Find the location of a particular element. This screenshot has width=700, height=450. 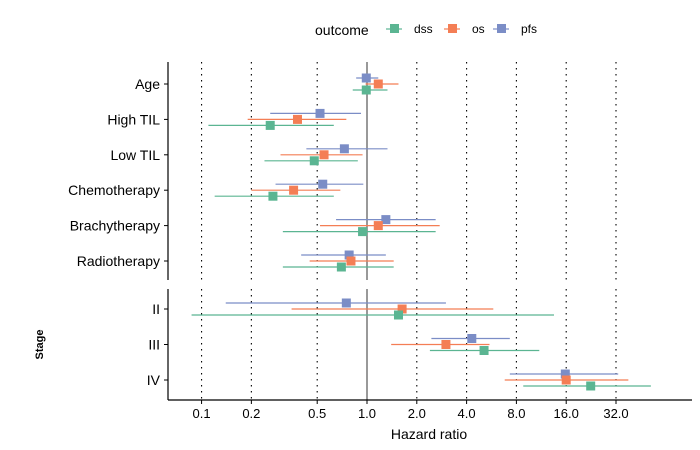

legend: outcome dss os pfs is located at coordinates (426, 30).